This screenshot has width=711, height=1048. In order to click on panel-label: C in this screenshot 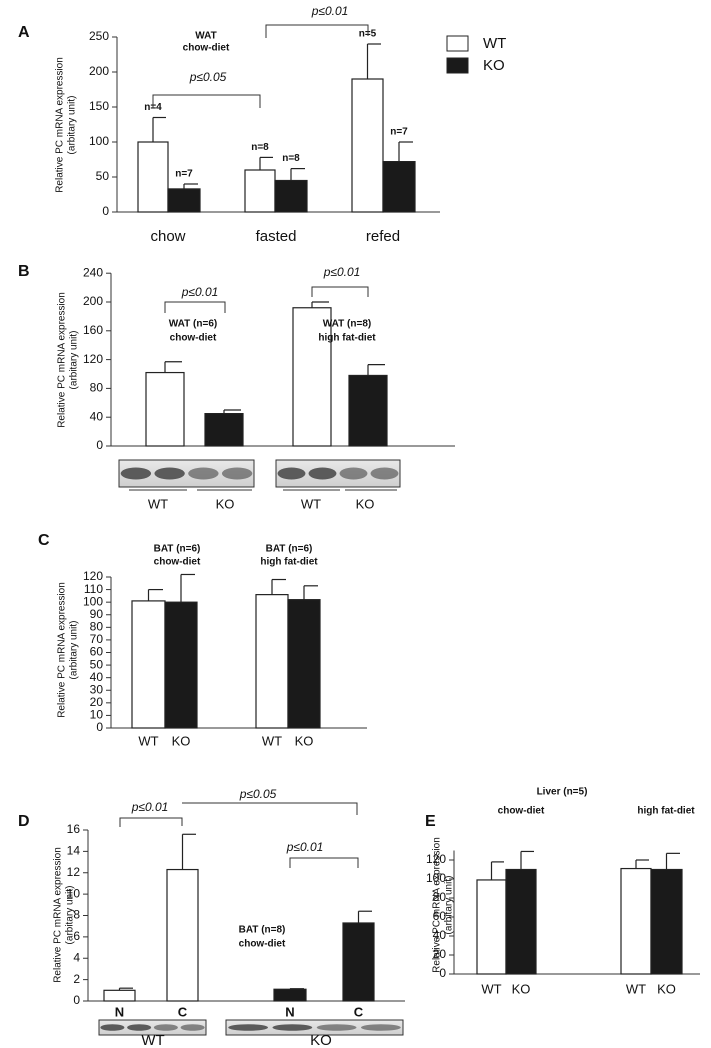, I will do `click(44, 540)`.